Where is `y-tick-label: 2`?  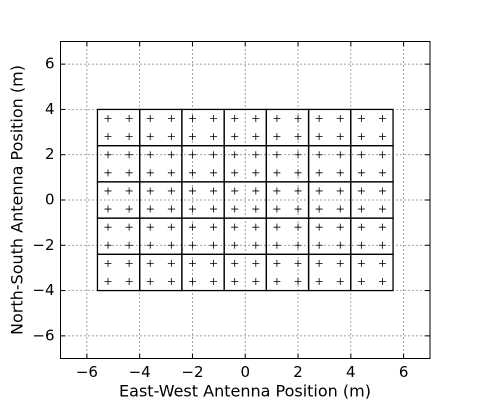 y-tick-label: 2 is located at coordinates (50, 154).